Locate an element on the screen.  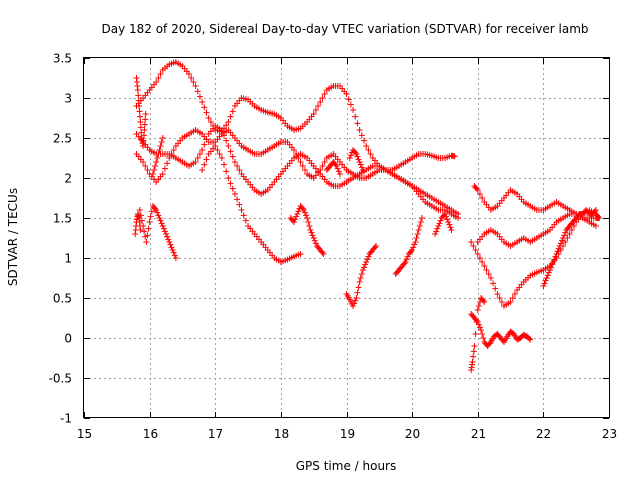
series-track-k is located at coordinates (535, 258).